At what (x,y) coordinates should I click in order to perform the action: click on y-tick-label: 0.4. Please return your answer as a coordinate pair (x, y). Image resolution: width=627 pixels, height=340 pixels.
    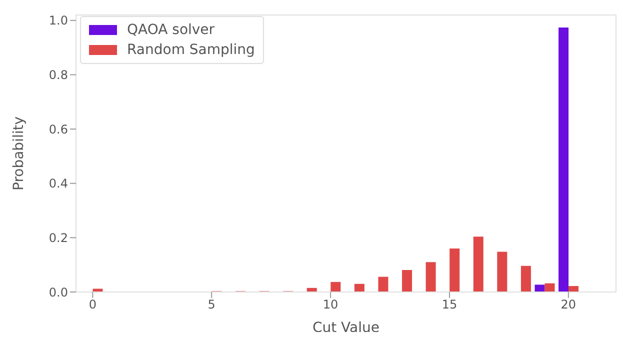
    Looking at the image, I should click on (58, 183).